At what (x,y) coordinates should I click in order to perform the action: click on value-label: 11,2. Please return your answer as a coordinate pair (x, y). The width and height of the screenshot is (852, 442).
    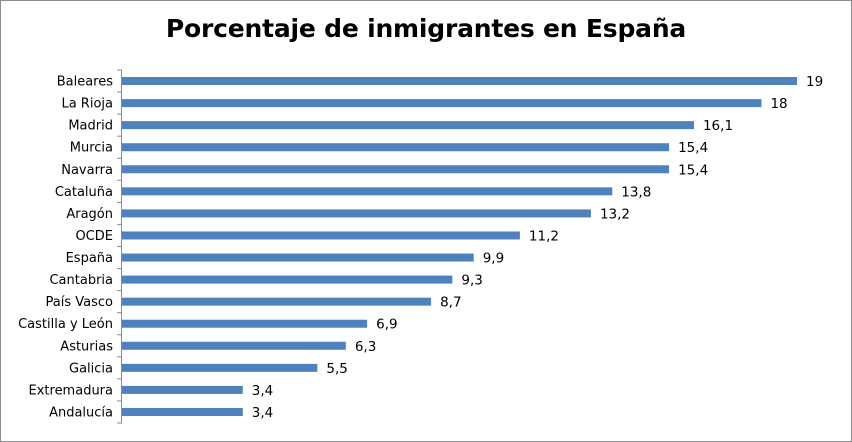
    Looking at the image, I should click on (544, 236).